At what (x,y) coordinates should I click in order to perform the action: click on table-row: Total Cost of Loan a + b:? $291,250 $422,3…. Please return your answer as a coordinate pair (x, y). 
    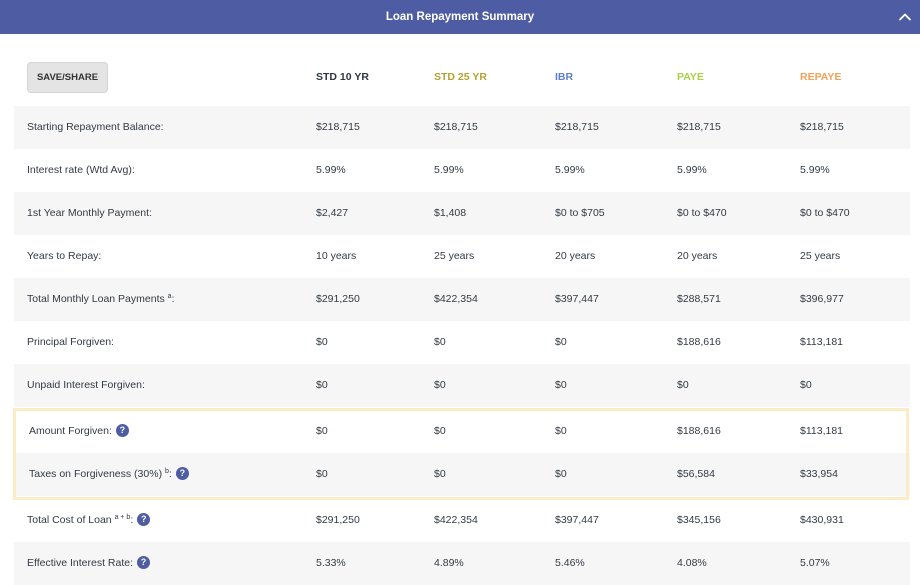
    Looking at the image, I should click on (462, 520).